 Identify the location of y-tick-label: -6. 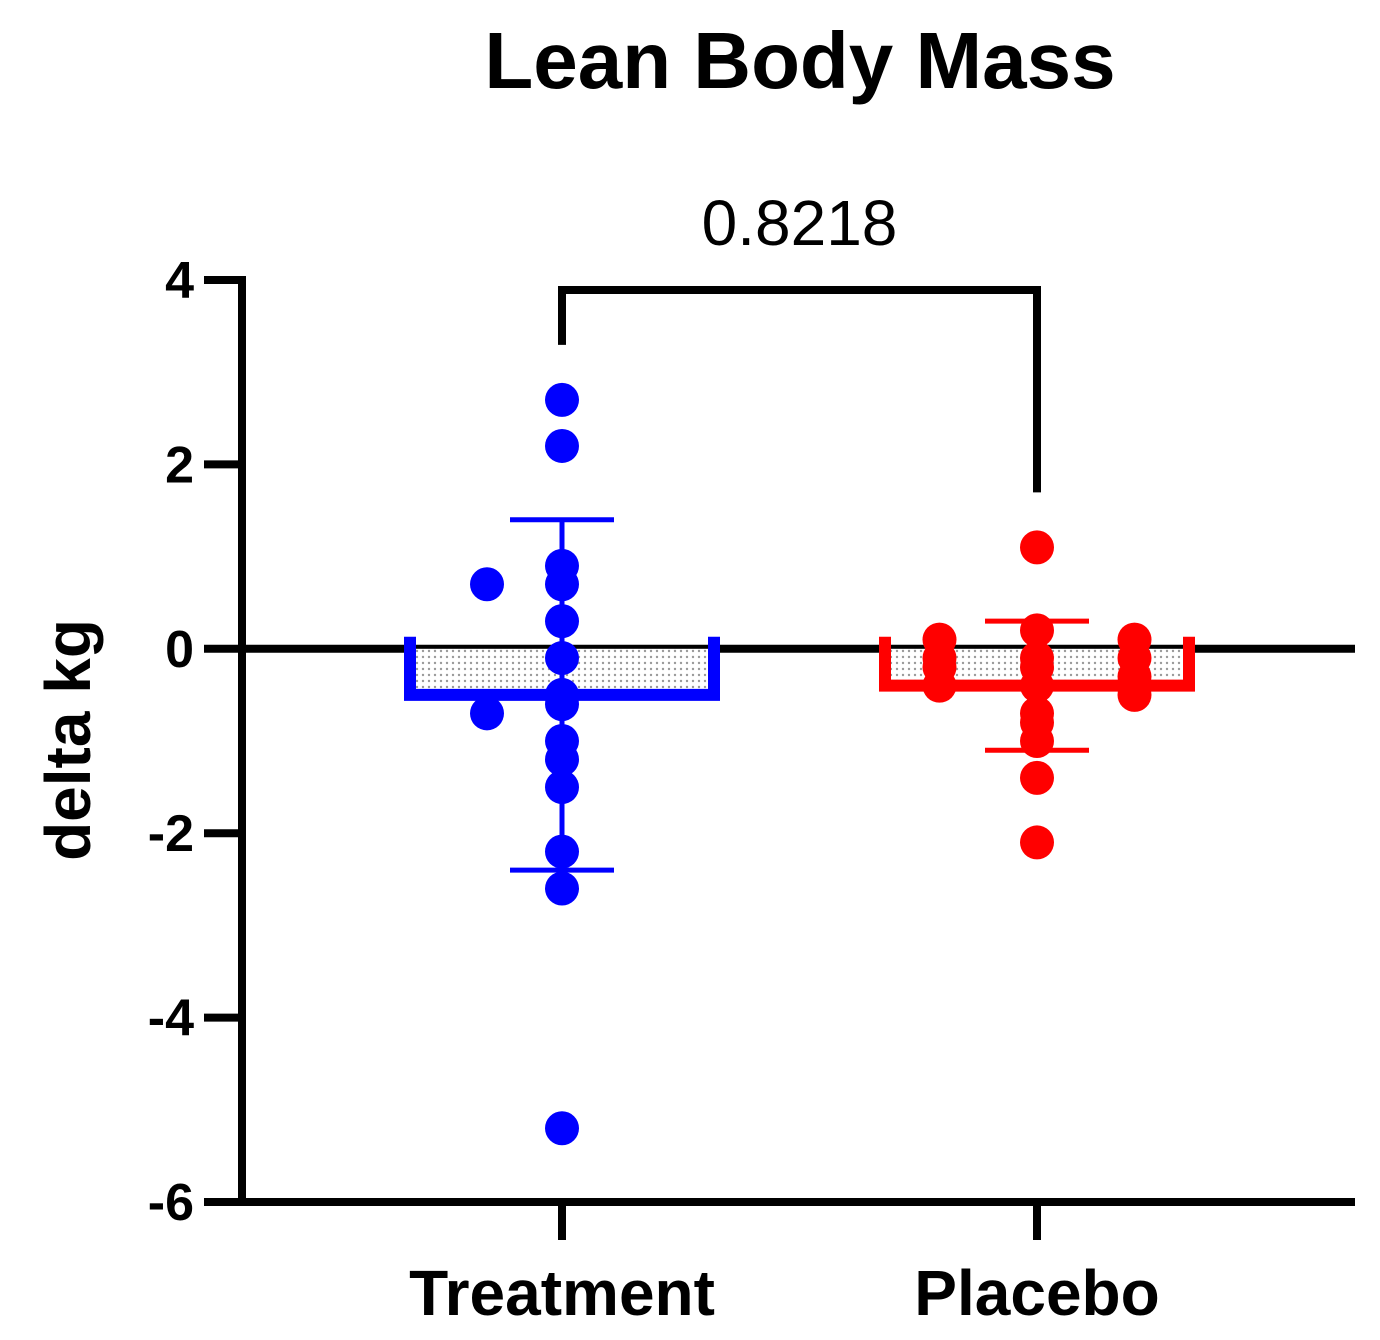
(171, 1203).